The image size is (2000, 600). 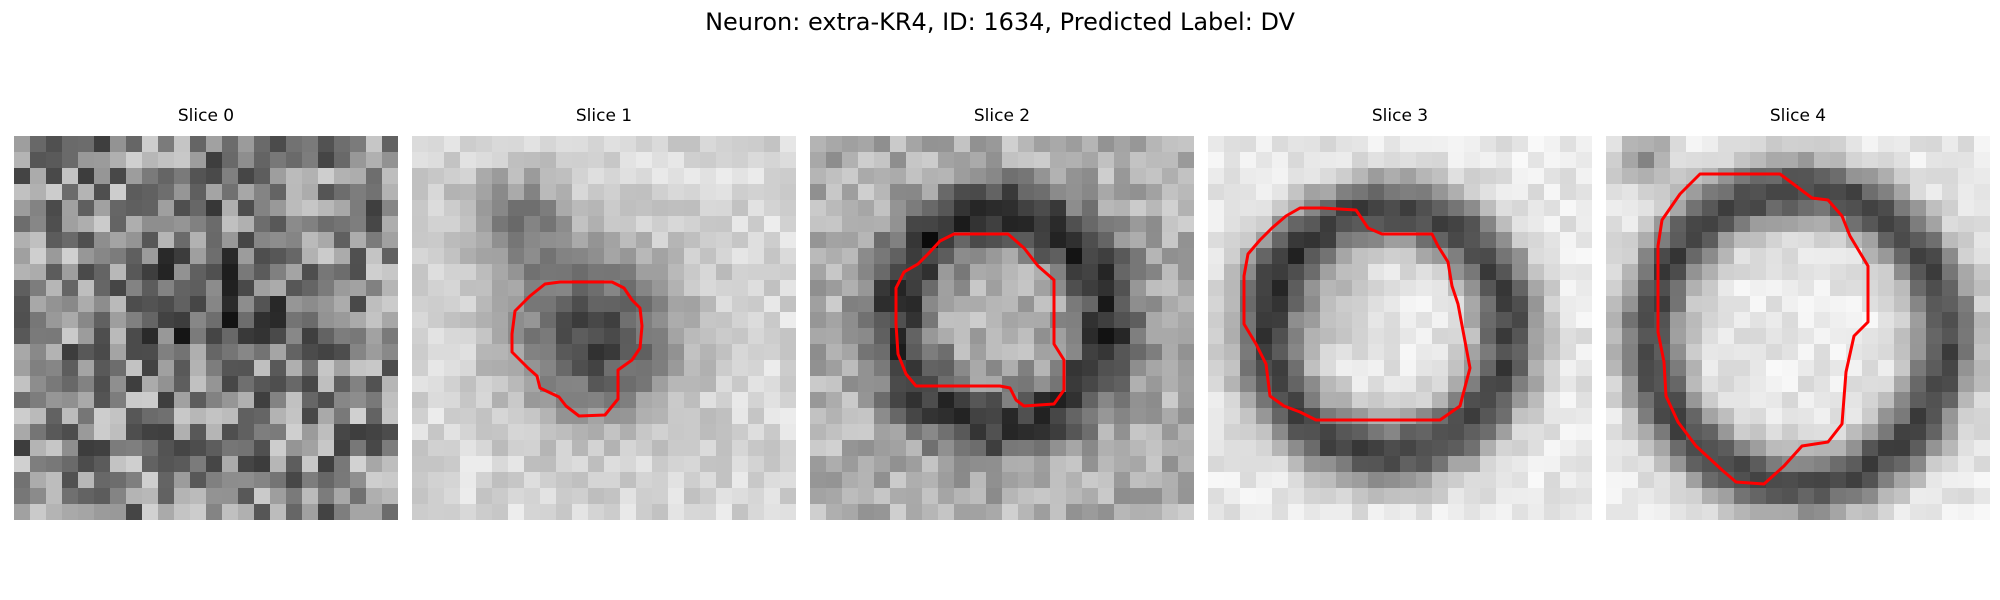 I want to click on slice-title-3: Slice 3, so click(x=1400, y=116).